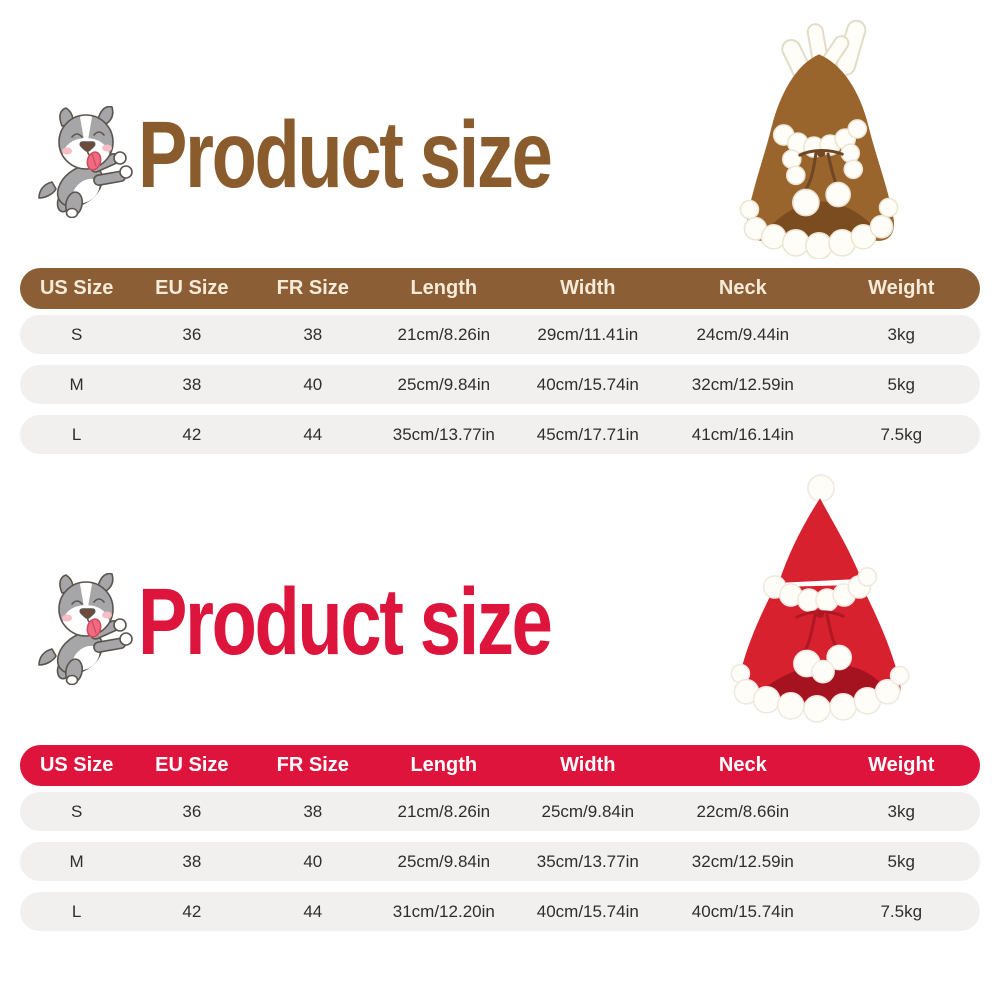 The height and width of the screenshot is (1000, 1000). I want to click on fleece-hood-trim, so click(820, 589).